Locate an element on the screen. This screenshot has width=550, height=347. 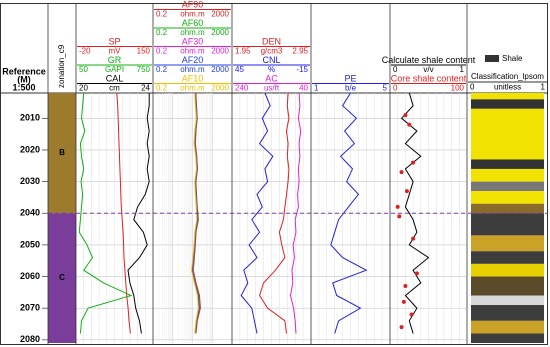
depth-label: 2080 is located at coordinates (30, 339).